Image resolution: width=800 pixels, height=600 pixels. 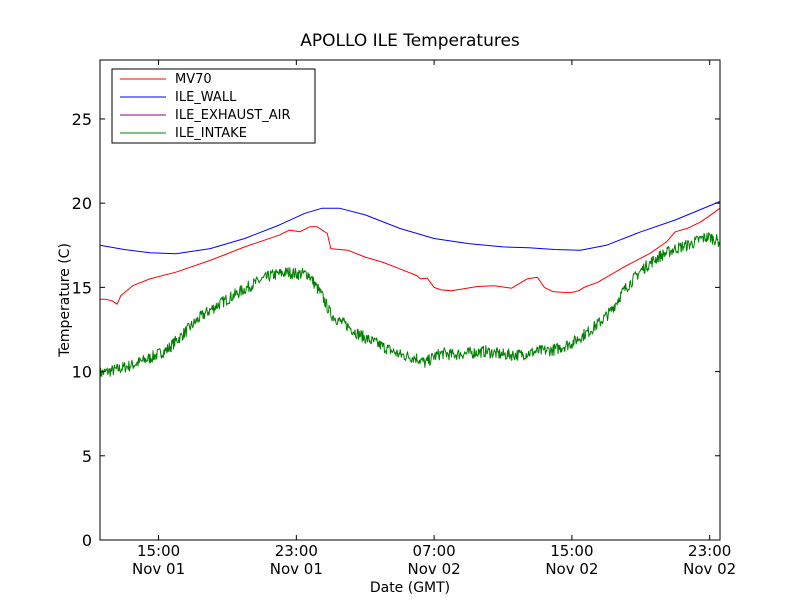 I want to click on x-tick-time: 07:00, so click(x=433, y=551).